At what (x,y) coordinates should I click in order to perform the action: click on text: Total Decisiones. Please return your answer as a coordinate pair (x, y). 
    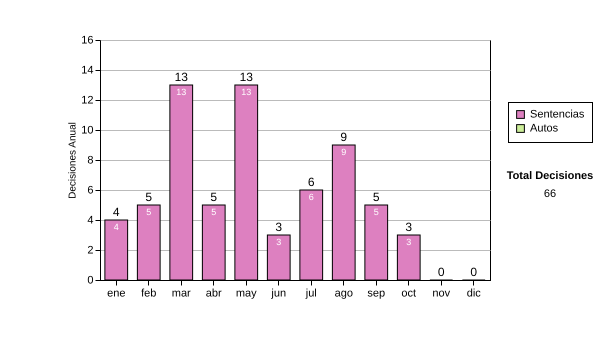
    Looking at the image, I should click on (550, 176).